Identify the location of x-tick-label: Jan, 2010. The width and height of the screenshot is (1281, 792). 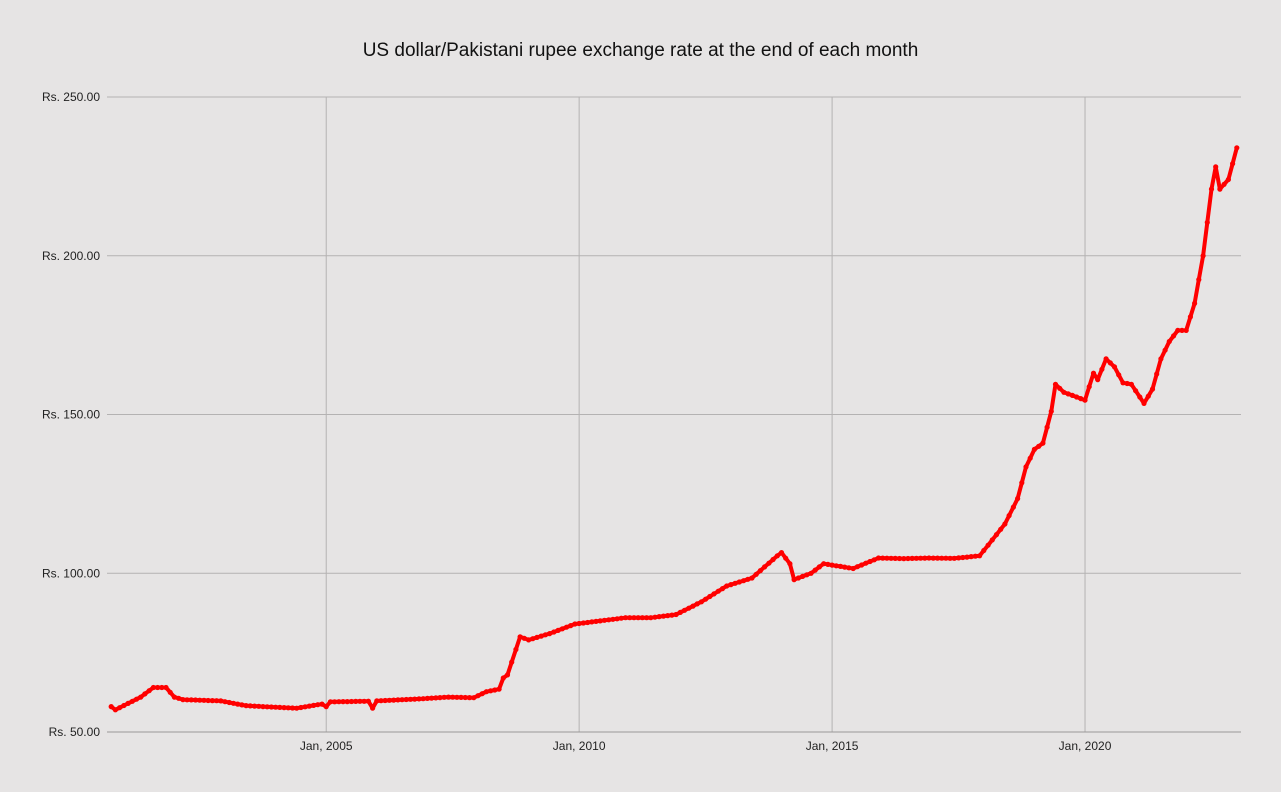
(579, 746).